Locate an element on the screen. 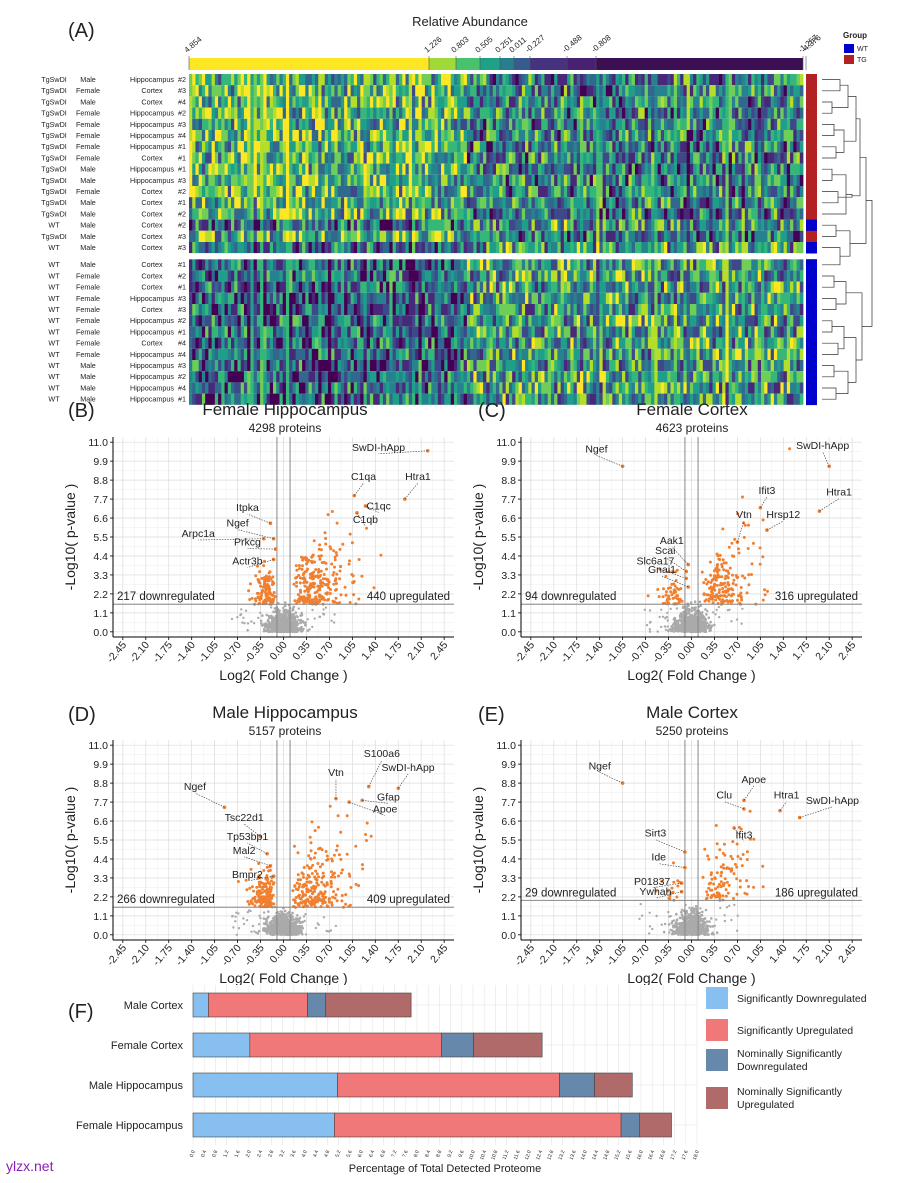 The width and height of the screenshot is (916, 1183). row-sex: Female is located at coordinates (88, 191).